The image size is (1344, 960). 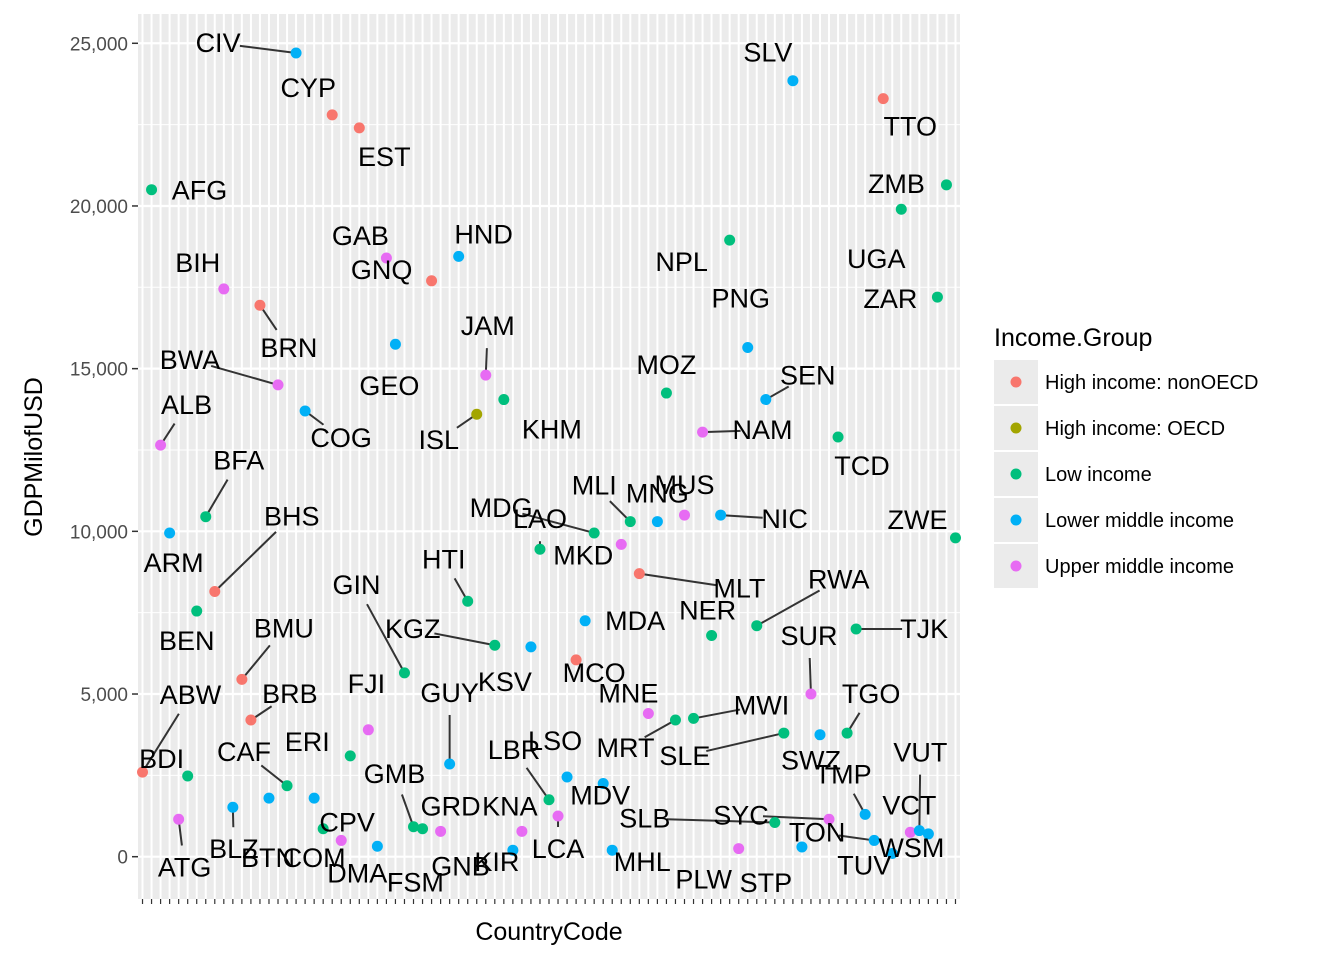 What do you see at coordinates (721, 515) in the screenshot?
I see `data-point-nic` at bounding box center [721, 515].